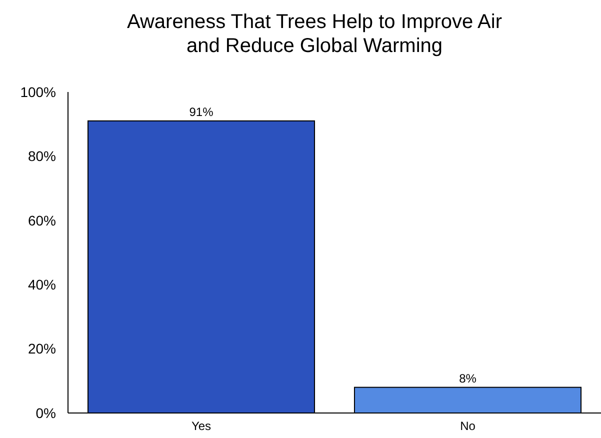 The image size is (601, 438). I want to click on y-tick-label: 40%, so click(42, 284).